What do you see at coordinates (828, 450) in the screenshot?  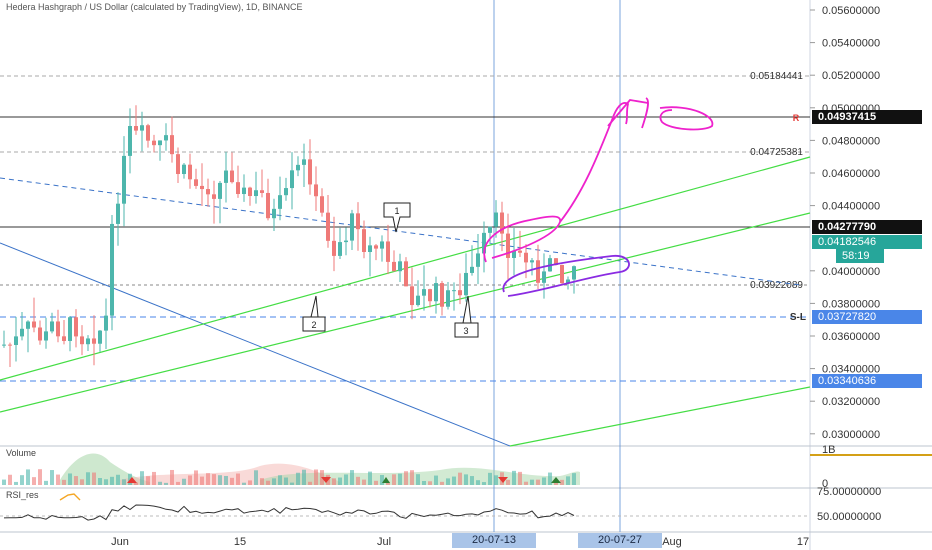 I see `volume-axis-top: 1B` at bounding box center [828, 450].